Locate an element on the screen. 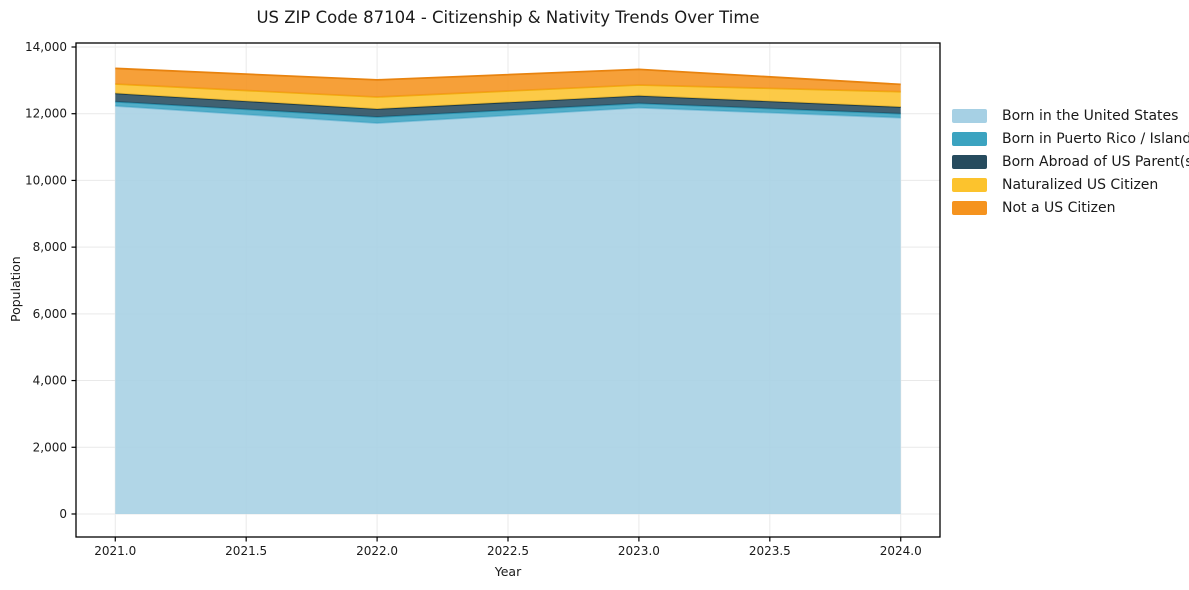 This screenshot has width=1189, height=590. legend-label: Naturalized US Citizen is located at coordinates (1080, 184).